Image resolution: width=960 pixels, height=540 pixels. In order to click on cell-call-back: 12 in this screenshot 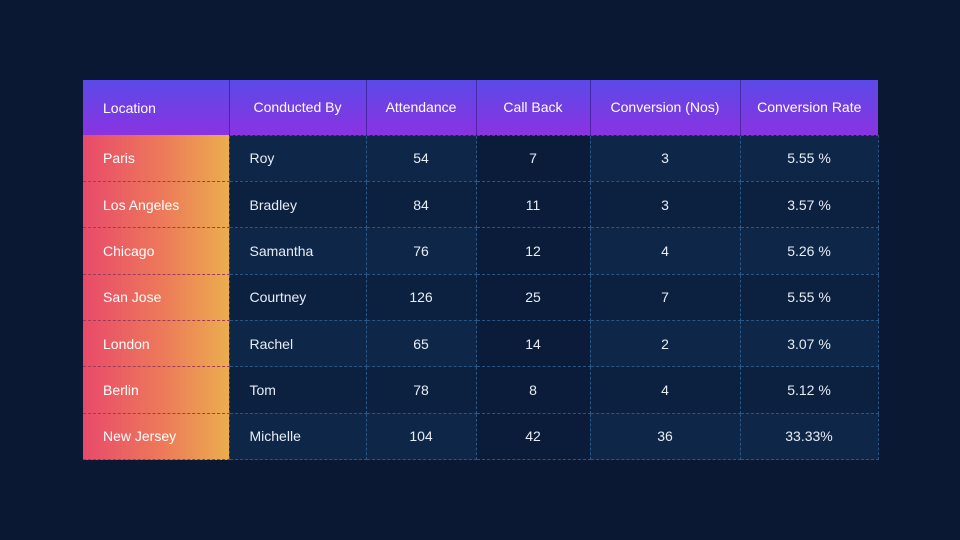, I will do `click(533, 251)`.